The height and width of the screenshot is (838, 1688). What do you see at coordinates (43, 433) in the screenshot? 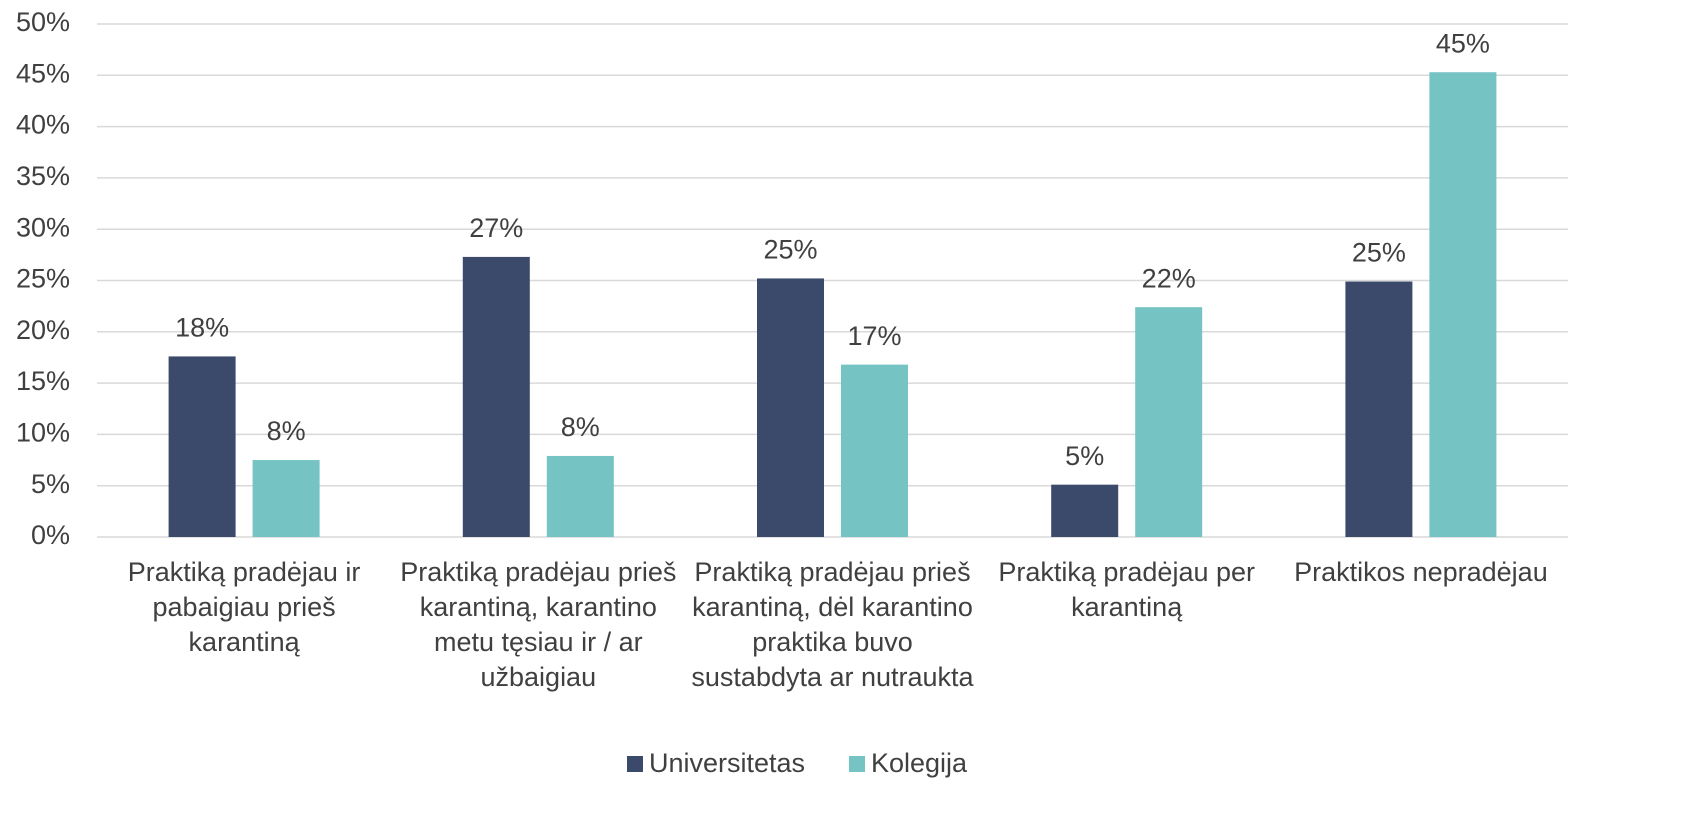
I see `y-tick-label: 10%` at bounding box center [43, 433].